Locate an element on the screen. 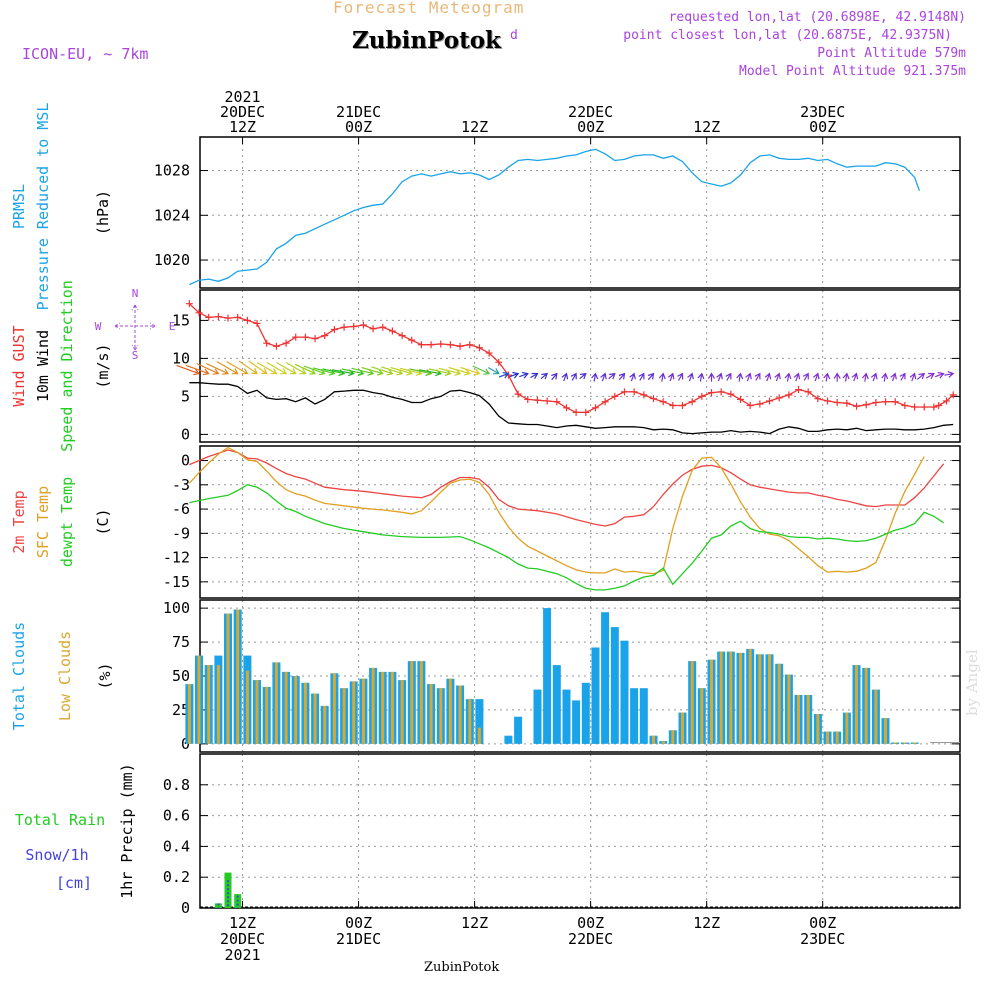  bottom-time-label: 2021 is located at coordinates (242, 955).